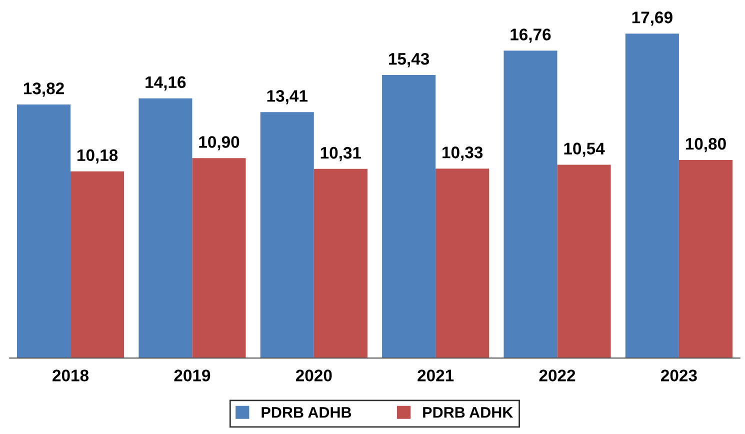  What do you see at coordinates (678, 376) in the screenshot?
I see `x-tick-label: 2023` at bounding box center [678, 376].